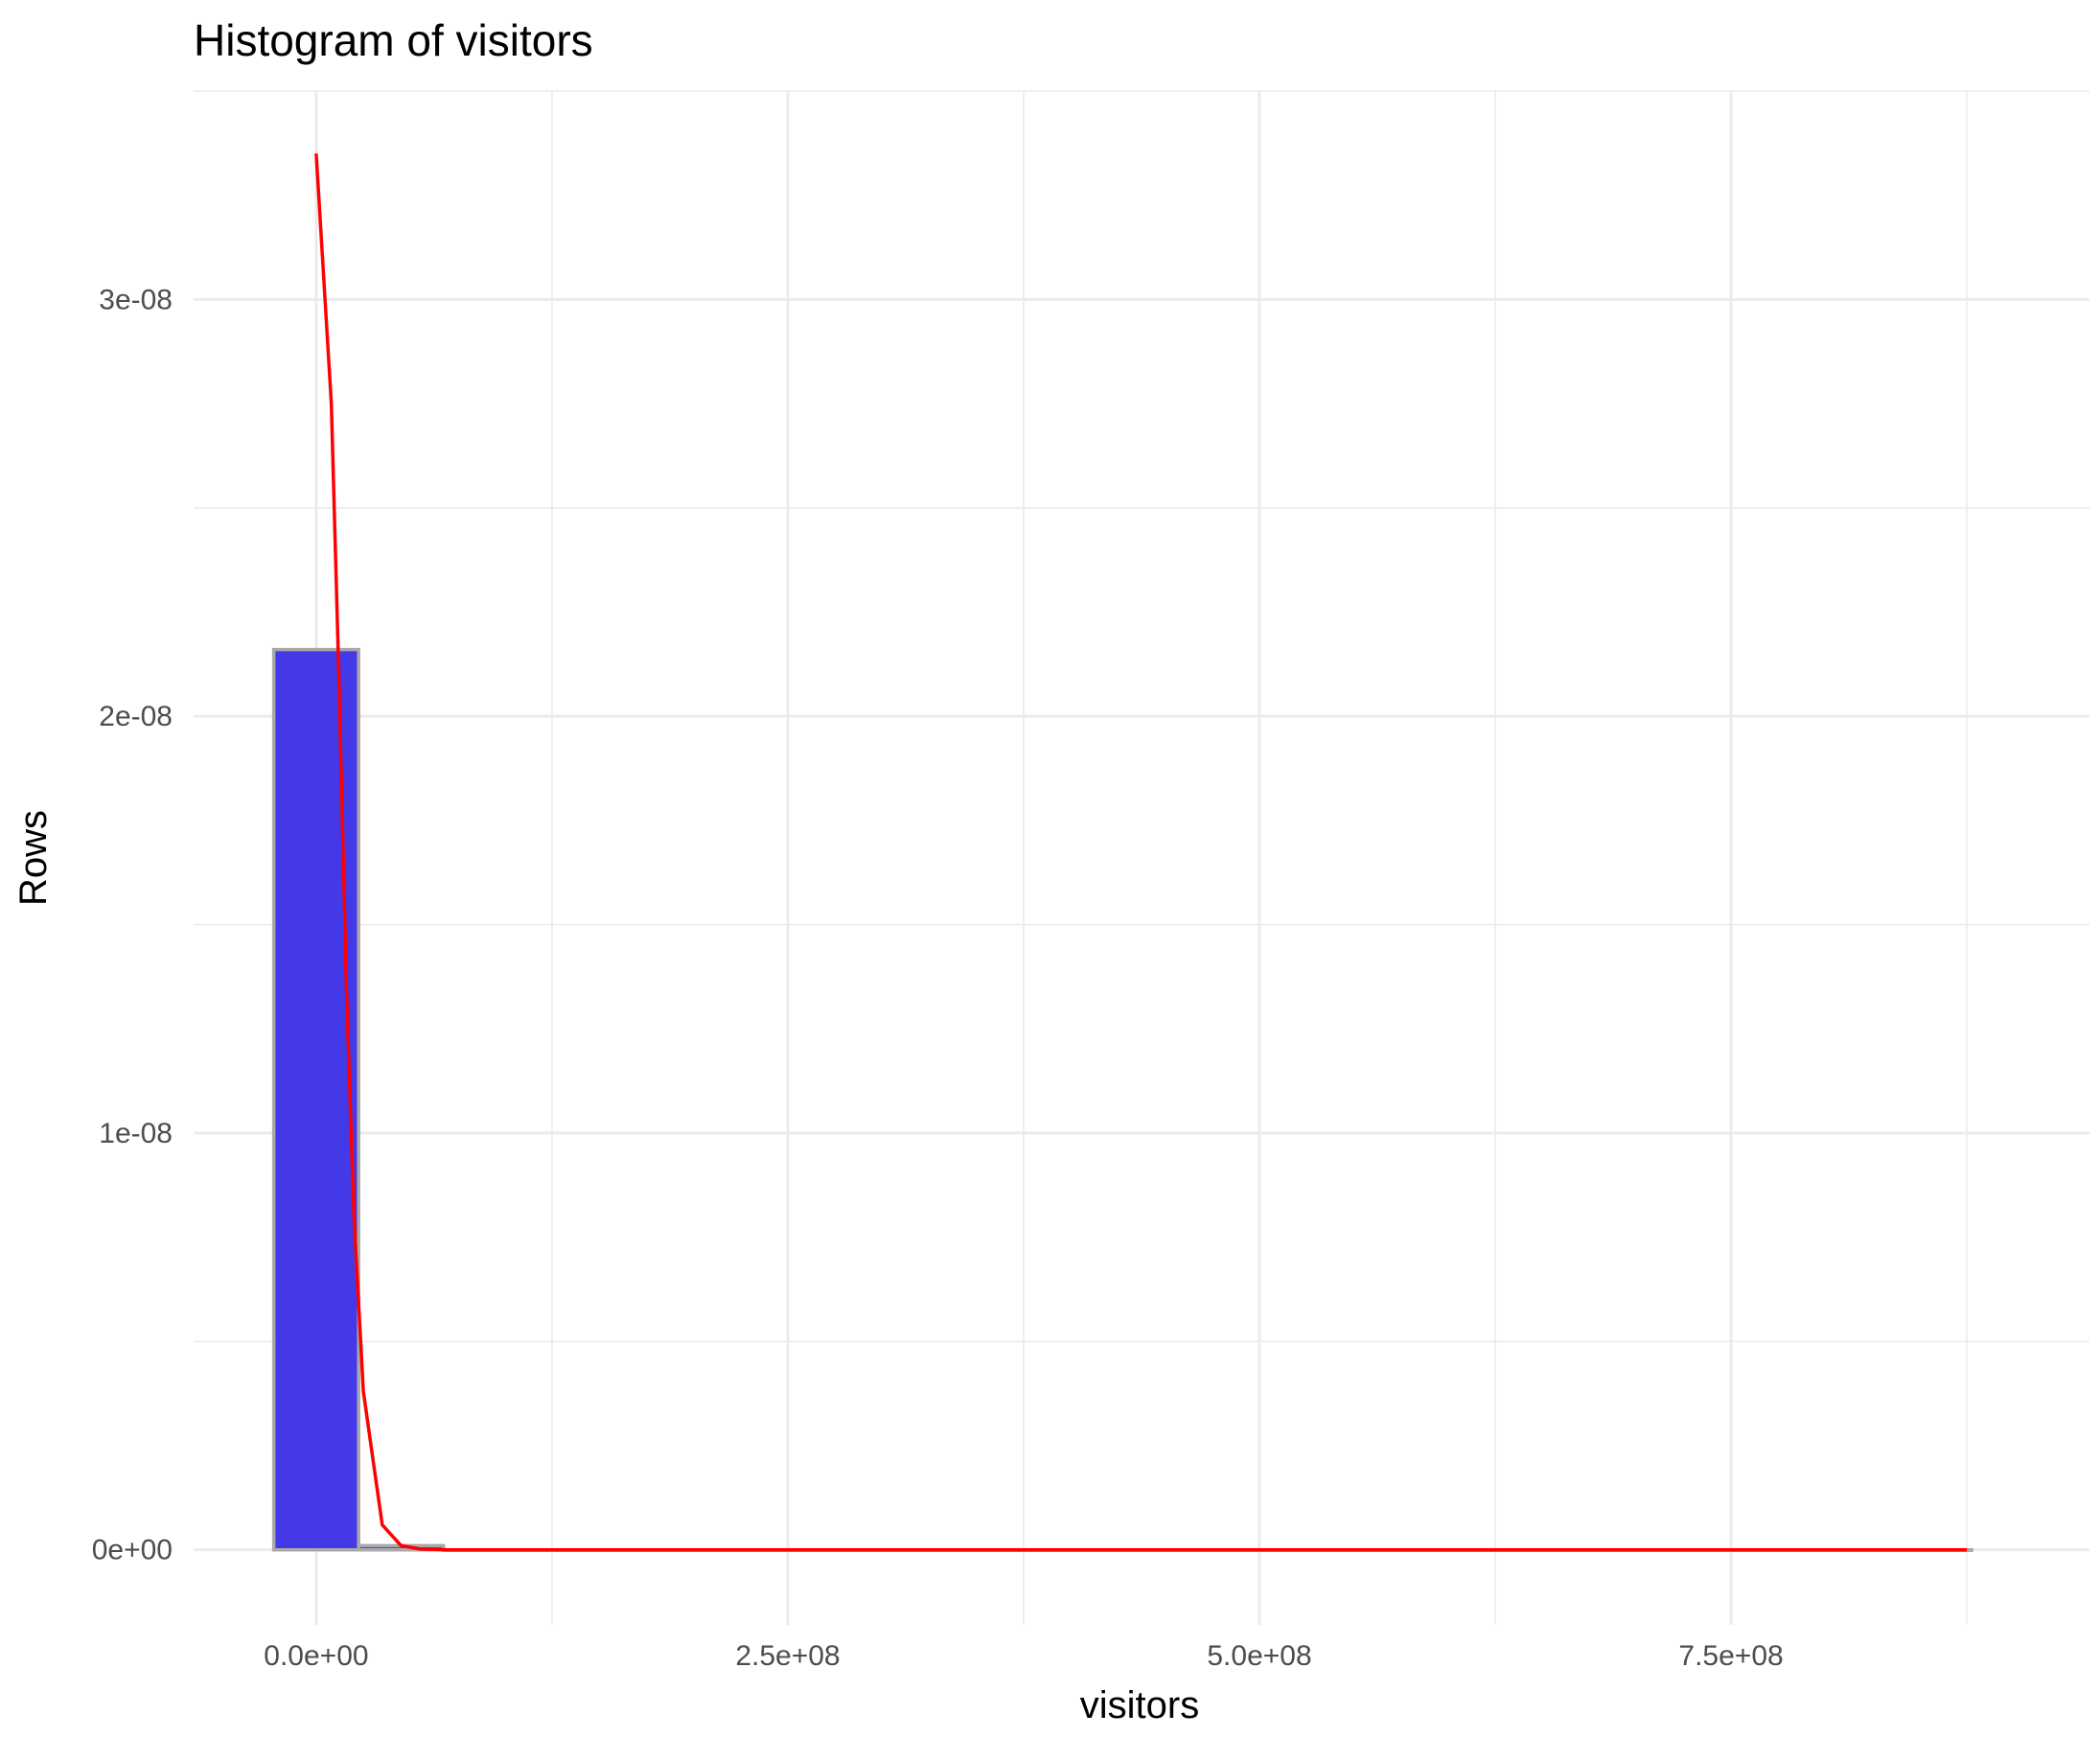  I want to click on x-tick-label: 2.5e+08, so click(787, 1656).